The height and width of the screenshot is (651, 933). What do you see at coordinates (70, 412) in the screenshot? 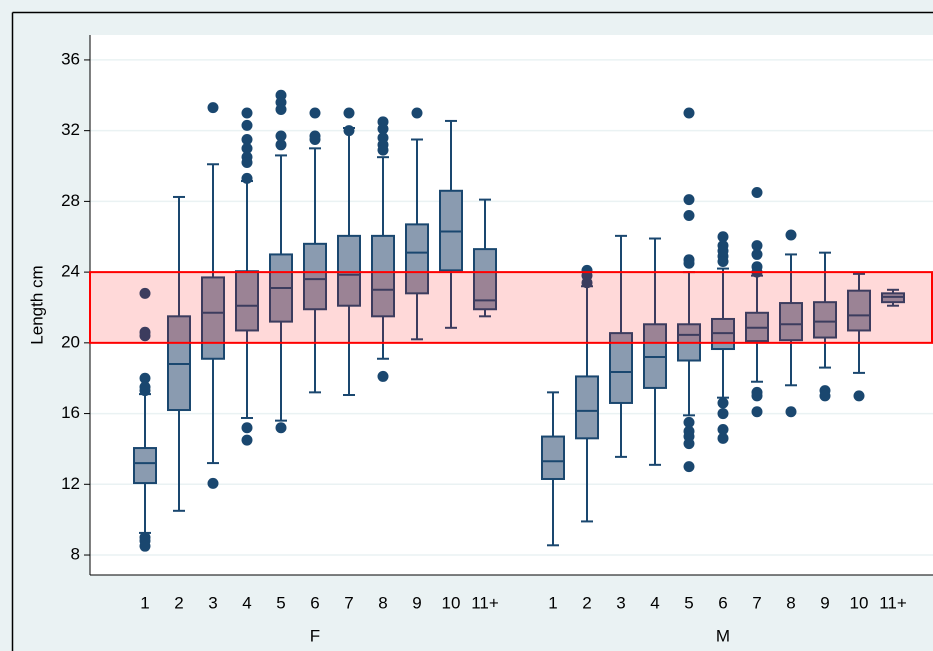
I see `y-tick-label: 16` at bounding box center [70, 412].